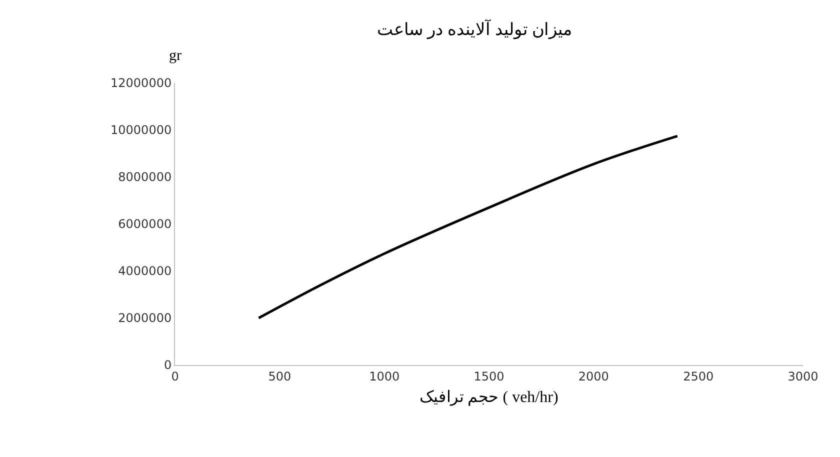 The image size is (840, 457). I want to click on x-tick-label: 3000, so click(803, 376).